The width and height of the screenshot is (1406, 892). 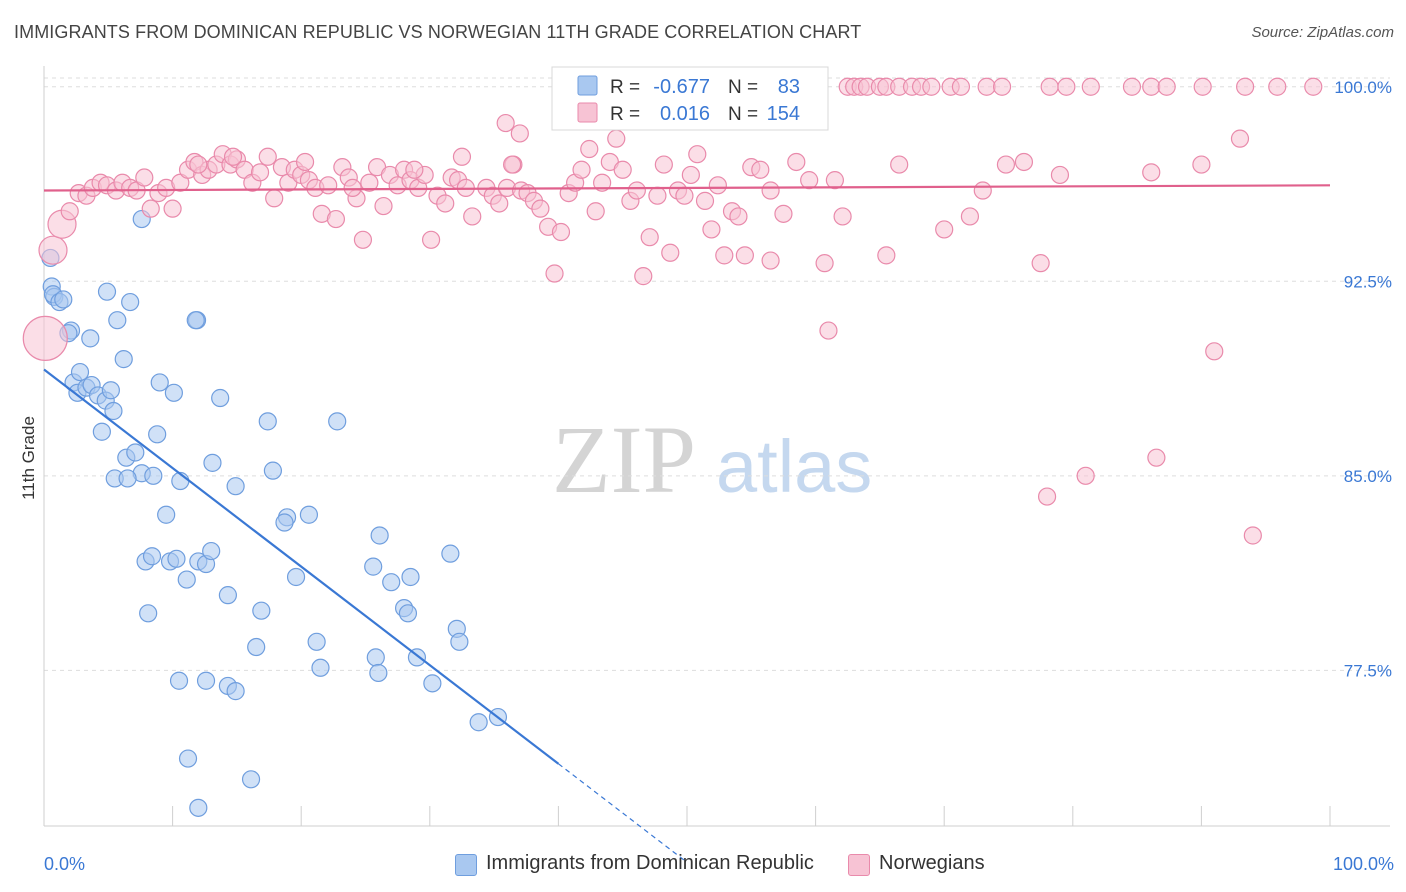 I want to click on stats-r-value: 0.016, so click(x=685, y=114).